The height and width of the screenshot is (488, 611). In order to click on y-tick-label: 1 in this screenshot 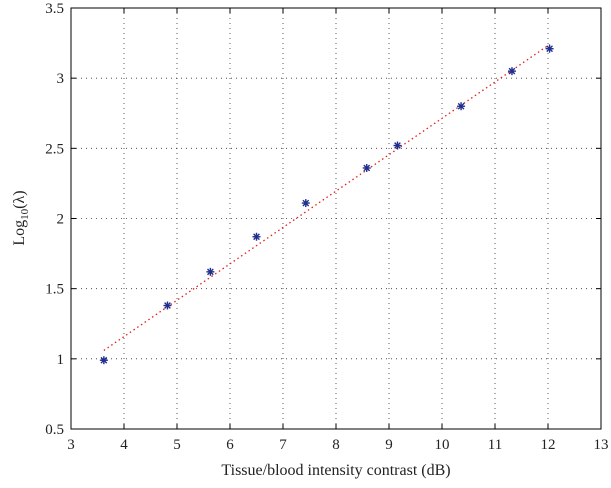, I will do `click(61, 360)`.